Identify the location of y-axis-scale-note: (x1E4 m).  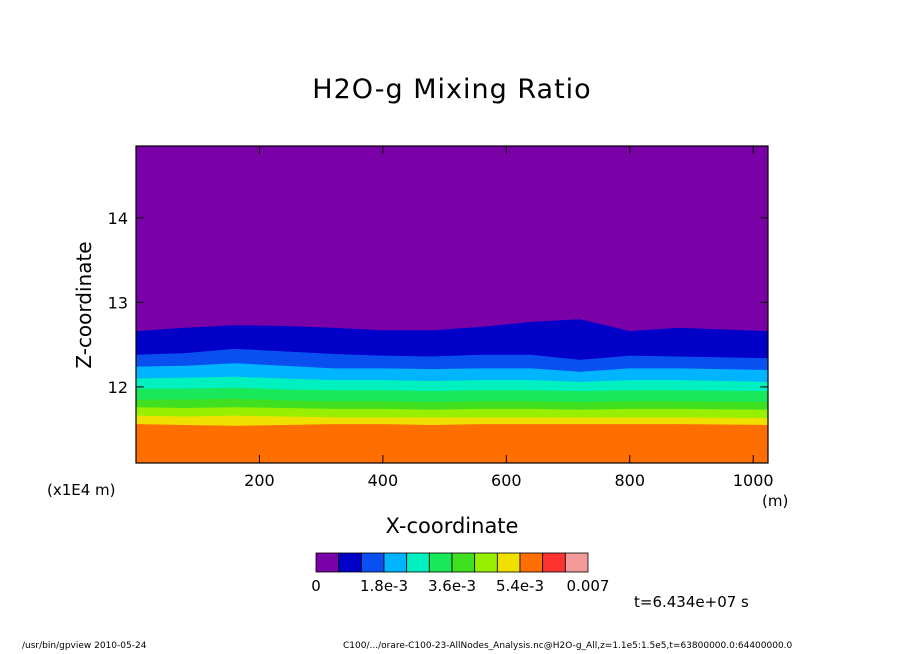
(81, 490).